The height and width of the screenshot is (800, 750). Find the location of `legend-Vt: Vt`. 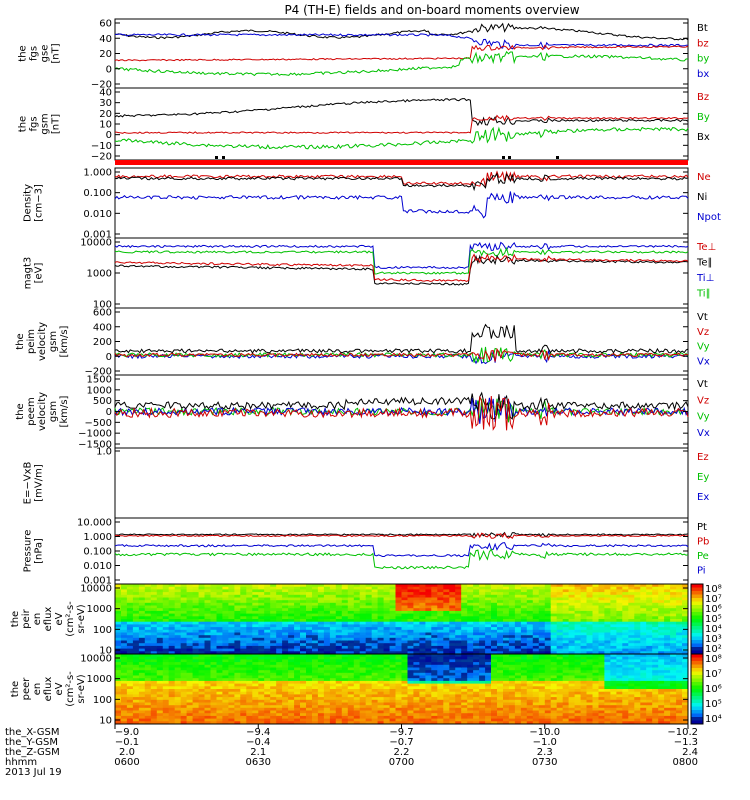

legend-Vt: Vt is located at coordinates (702, 384).